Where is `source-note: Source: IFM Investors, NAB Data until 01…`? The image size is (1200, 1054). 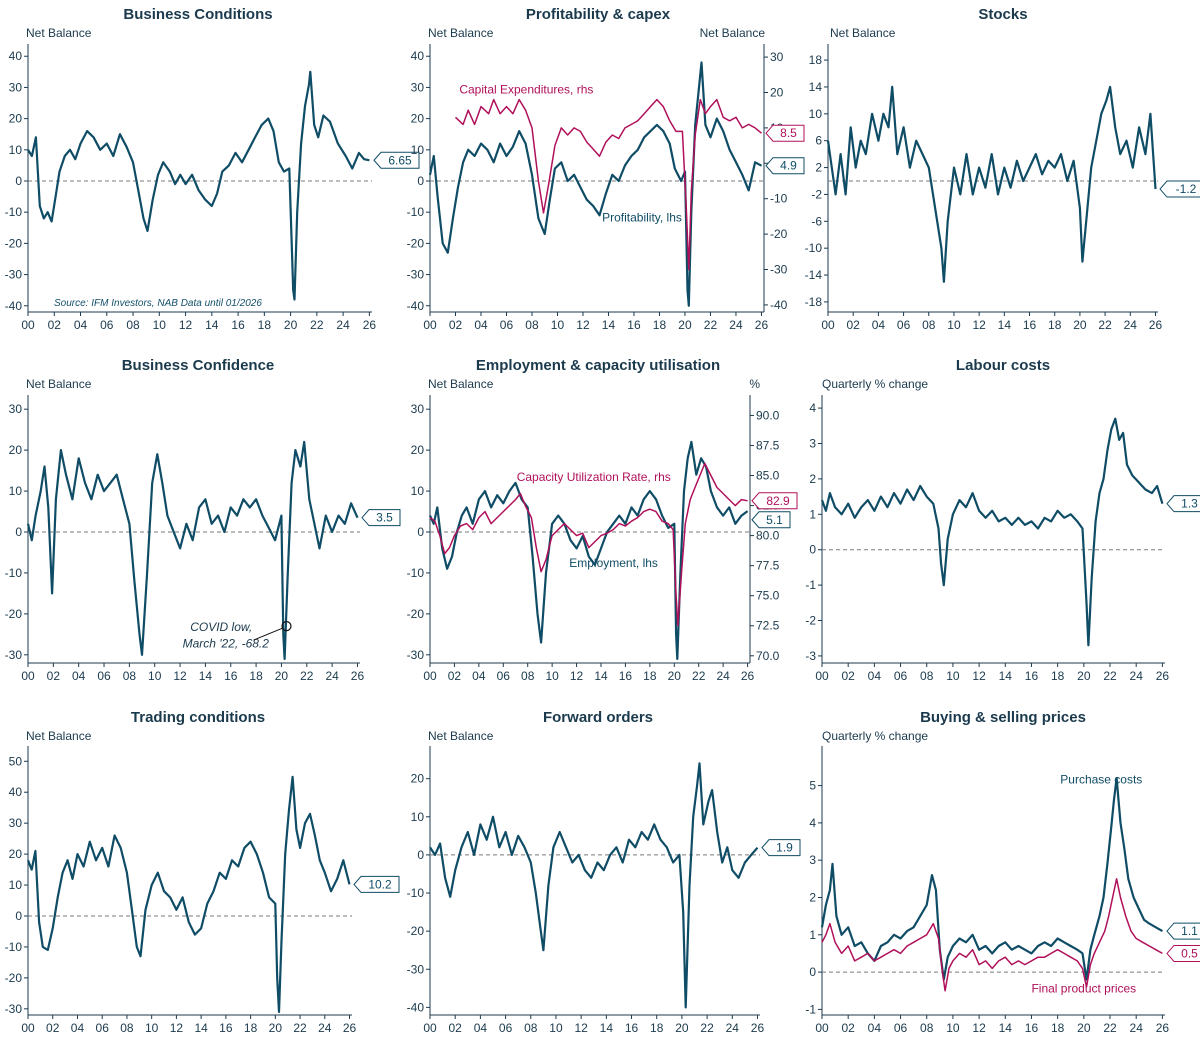 source-note: Source: IFM Investors, NAB Data until 01… is located at coordinates (158, 303).